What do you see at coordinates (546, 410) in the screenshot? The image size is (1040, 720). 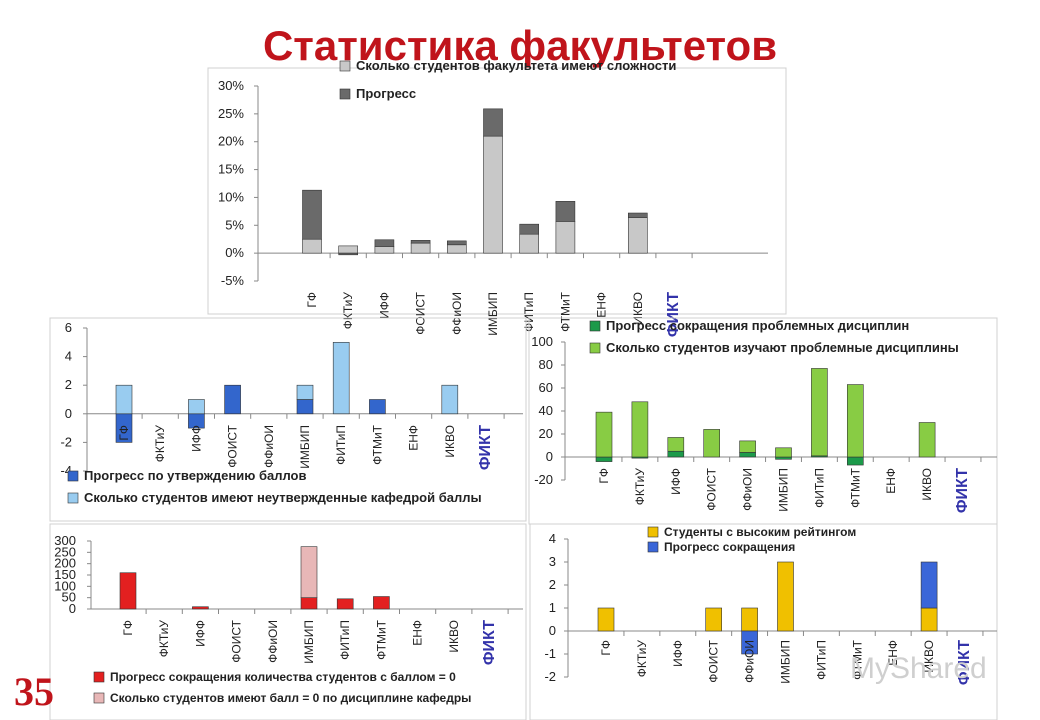 I see `y-tick-label: 40` at bounding box center [546, 410].